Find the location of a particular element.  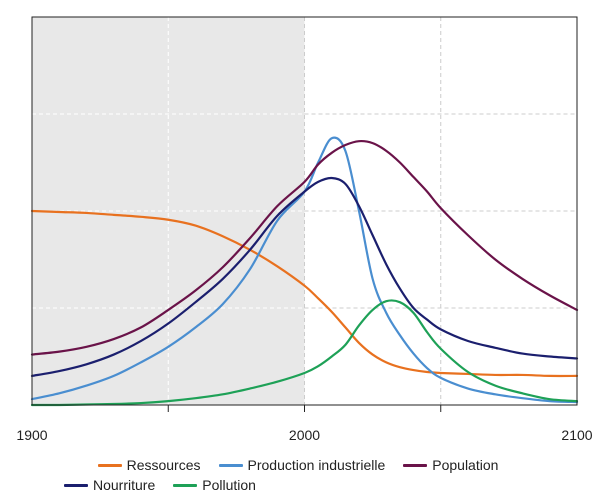

legend-item-population: Population is located at coordinates (450, 465).